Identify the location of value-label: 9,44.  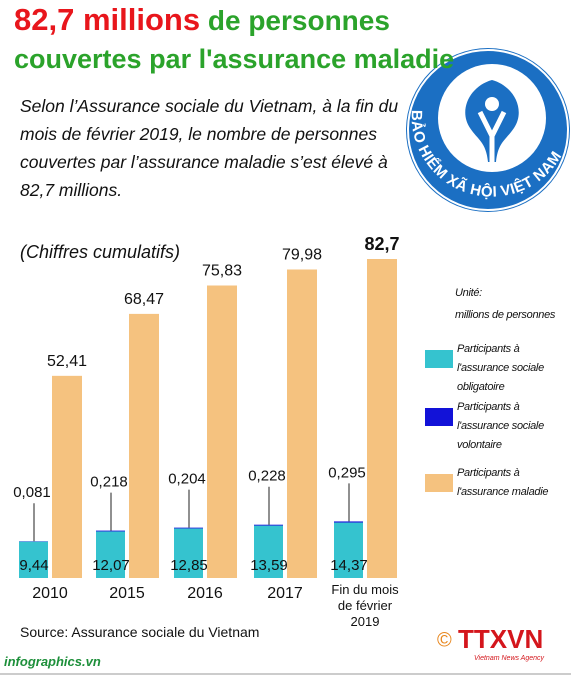
(33, 565).